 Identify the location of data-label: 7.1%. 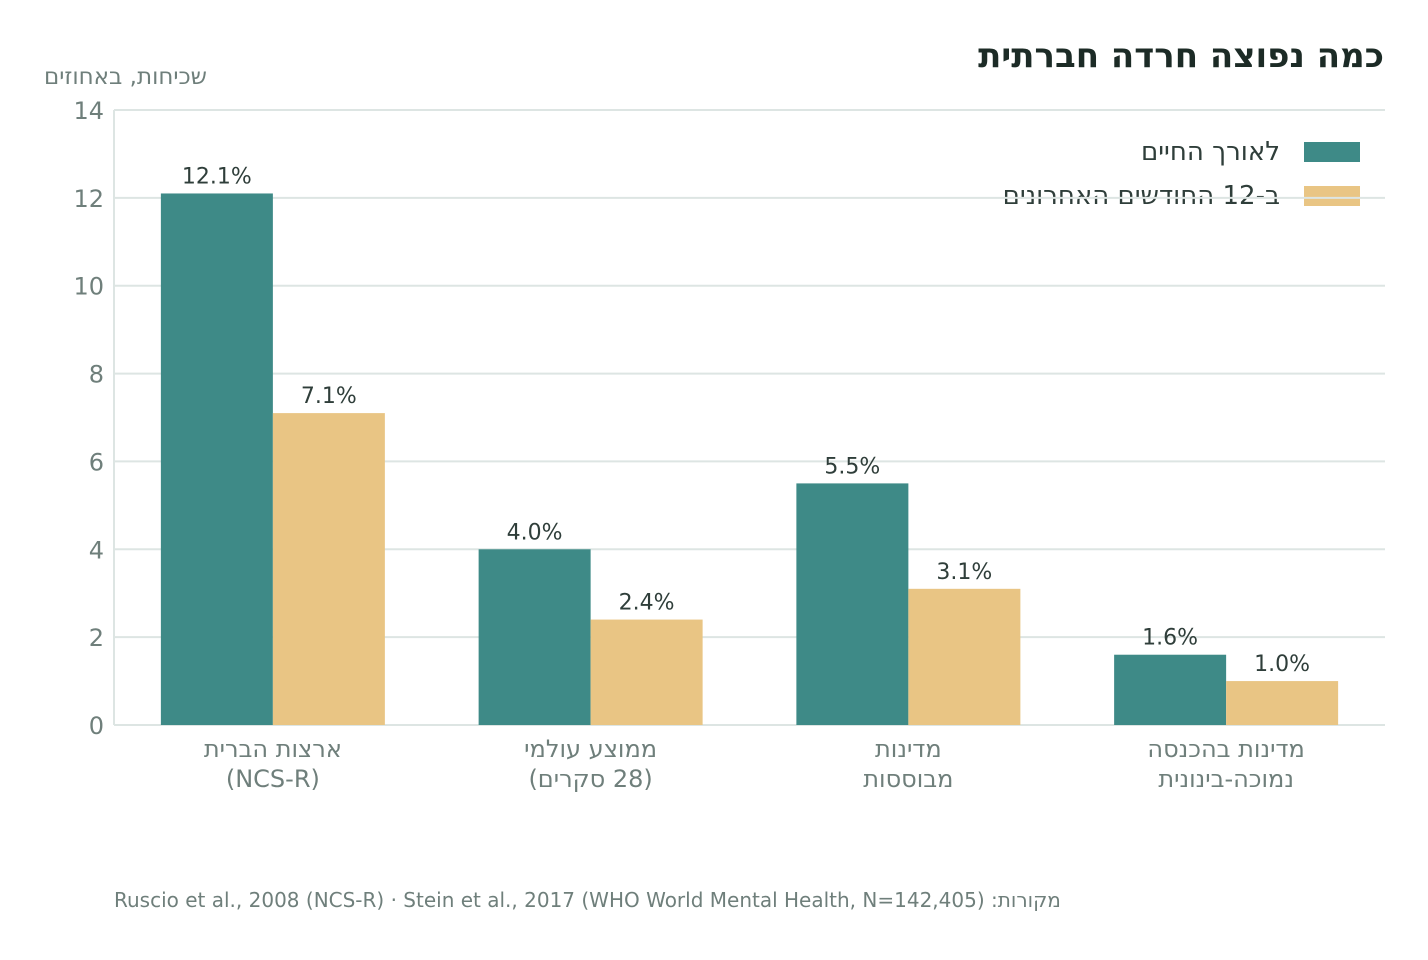
(329, 396).